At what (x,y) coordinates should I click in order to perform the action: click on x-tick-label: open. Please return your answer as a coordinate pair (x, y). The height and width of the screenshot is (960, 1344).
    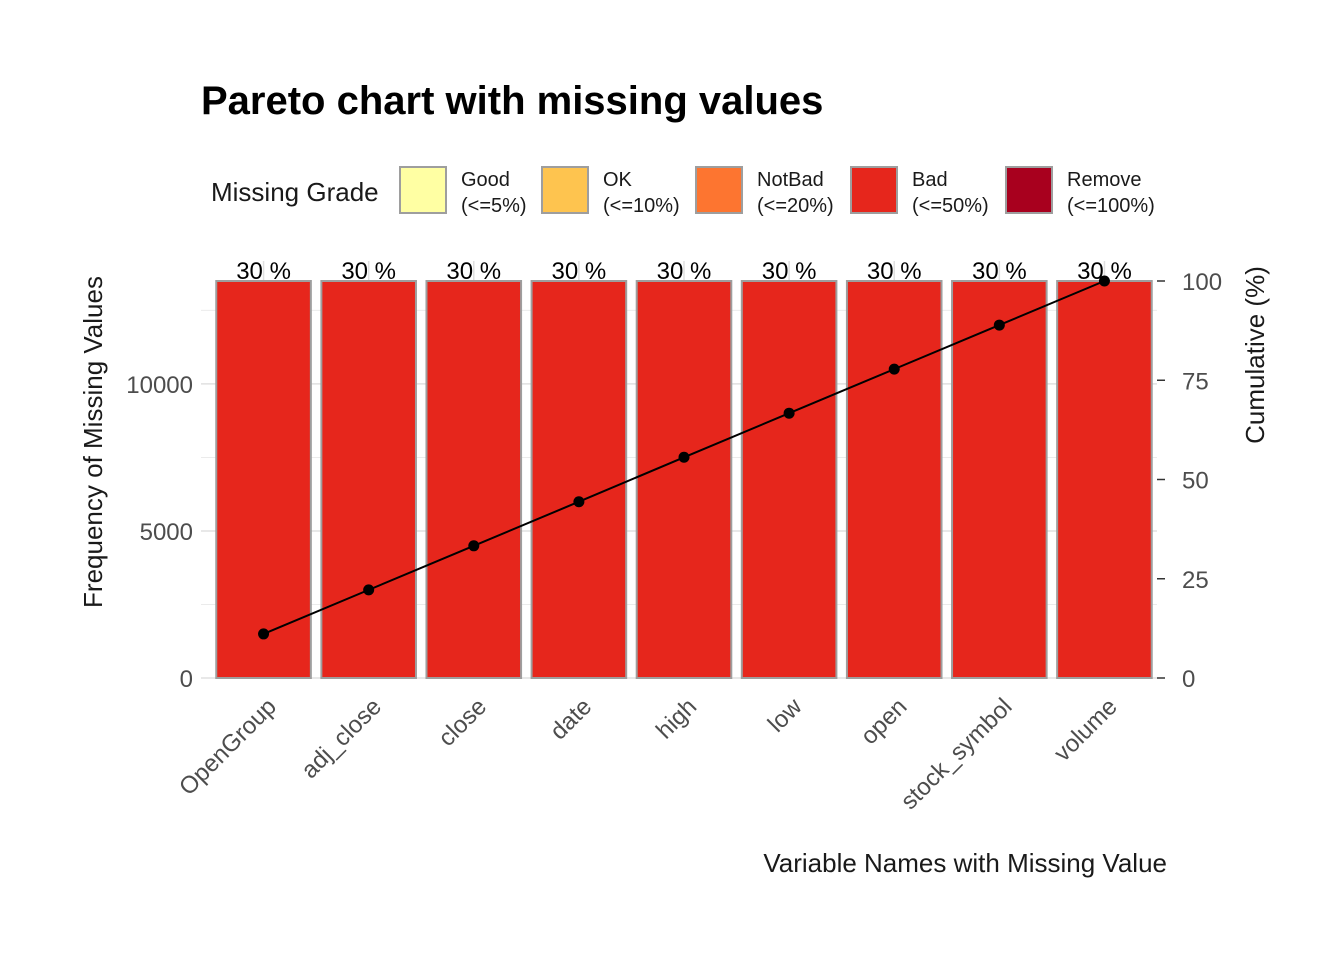
    Looking at the image, I should click on (884, 721).